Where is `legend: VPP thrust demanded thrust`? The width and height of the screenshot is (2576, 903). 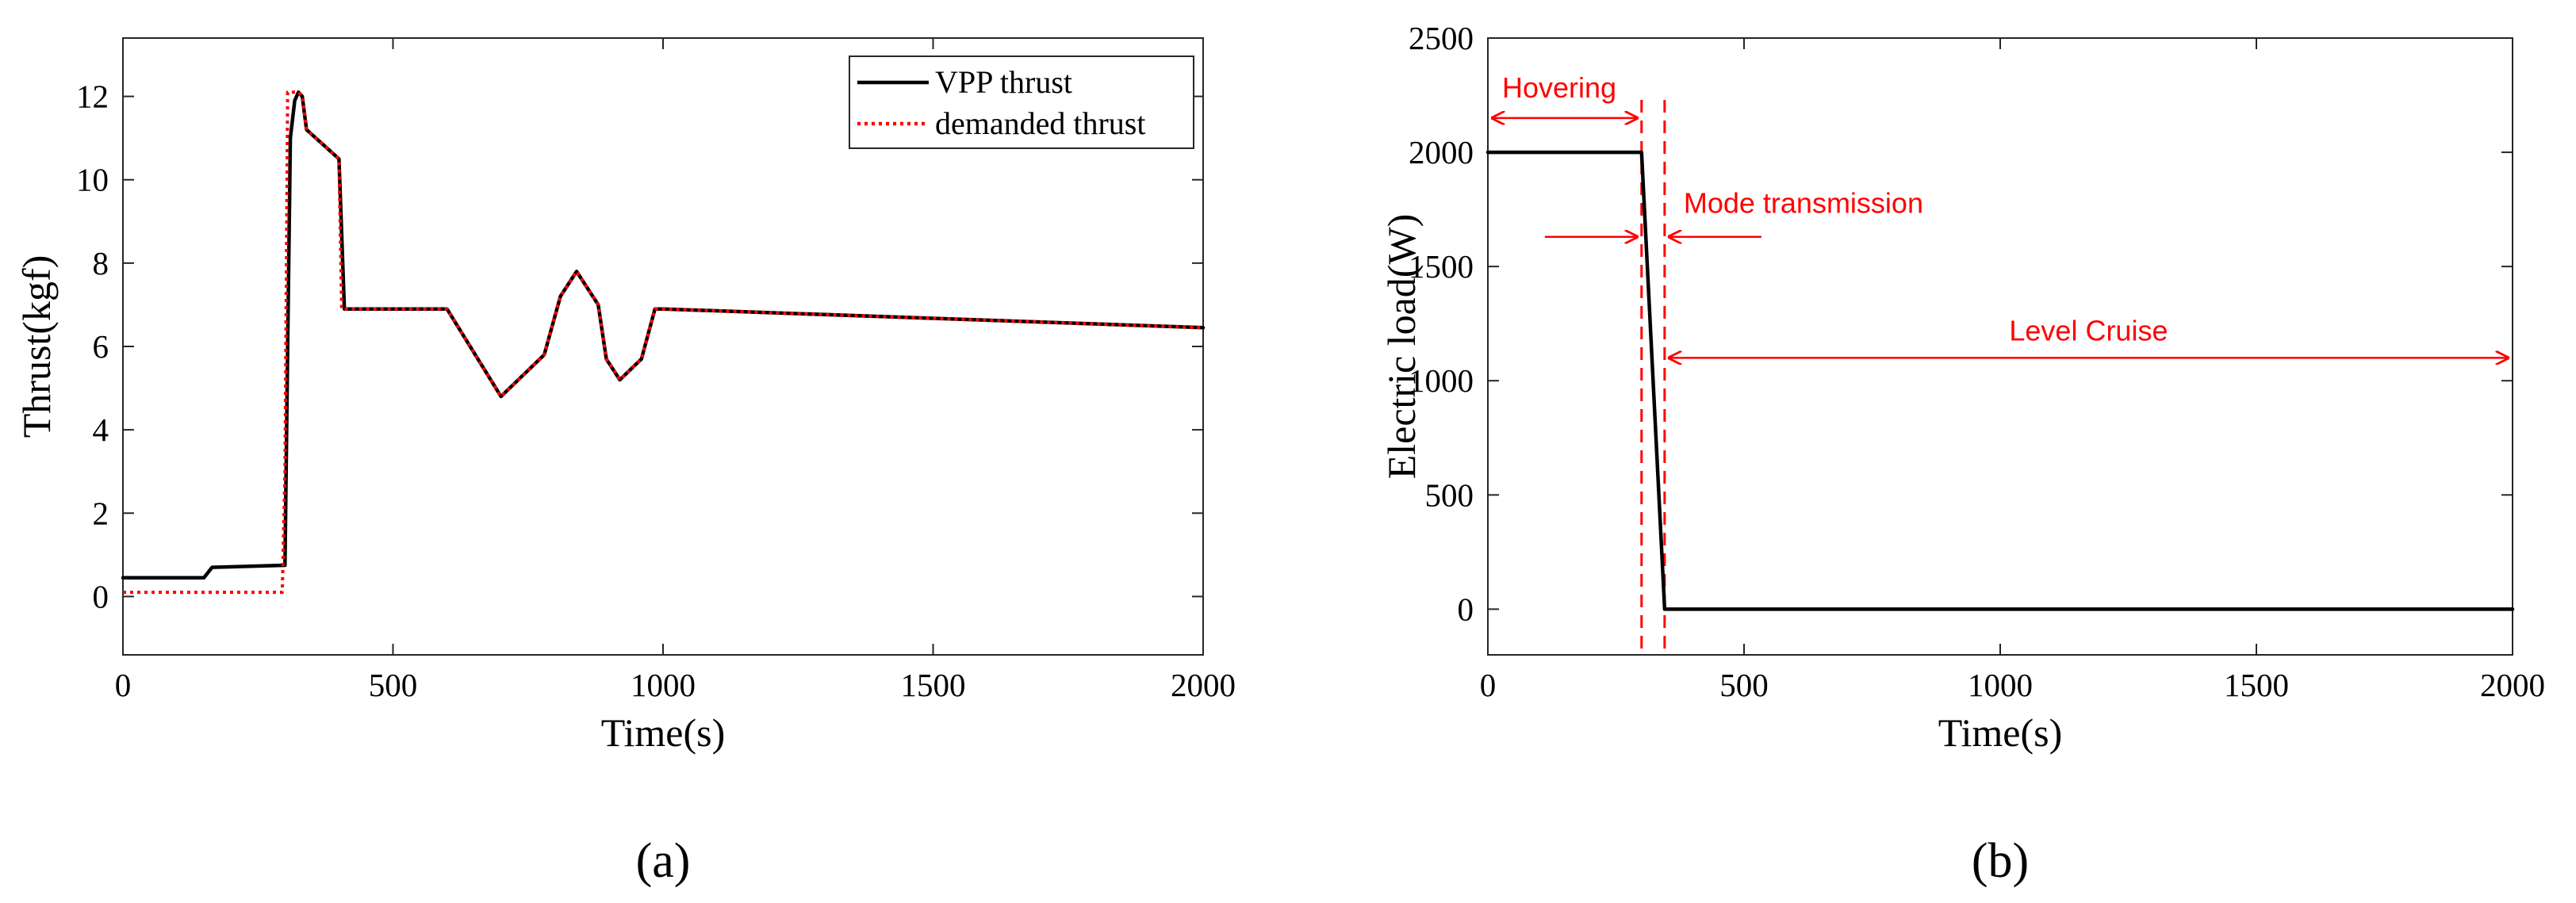 legend: VPP thrust demanded thrust is located at coordinates (1022, 102).